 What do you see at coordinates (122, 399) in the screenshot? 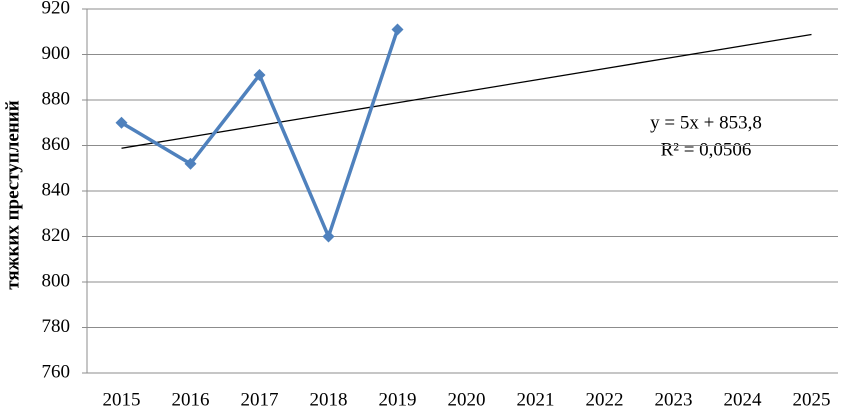
I see `x-tick-label: 2015` at bounding box center [122, 399].